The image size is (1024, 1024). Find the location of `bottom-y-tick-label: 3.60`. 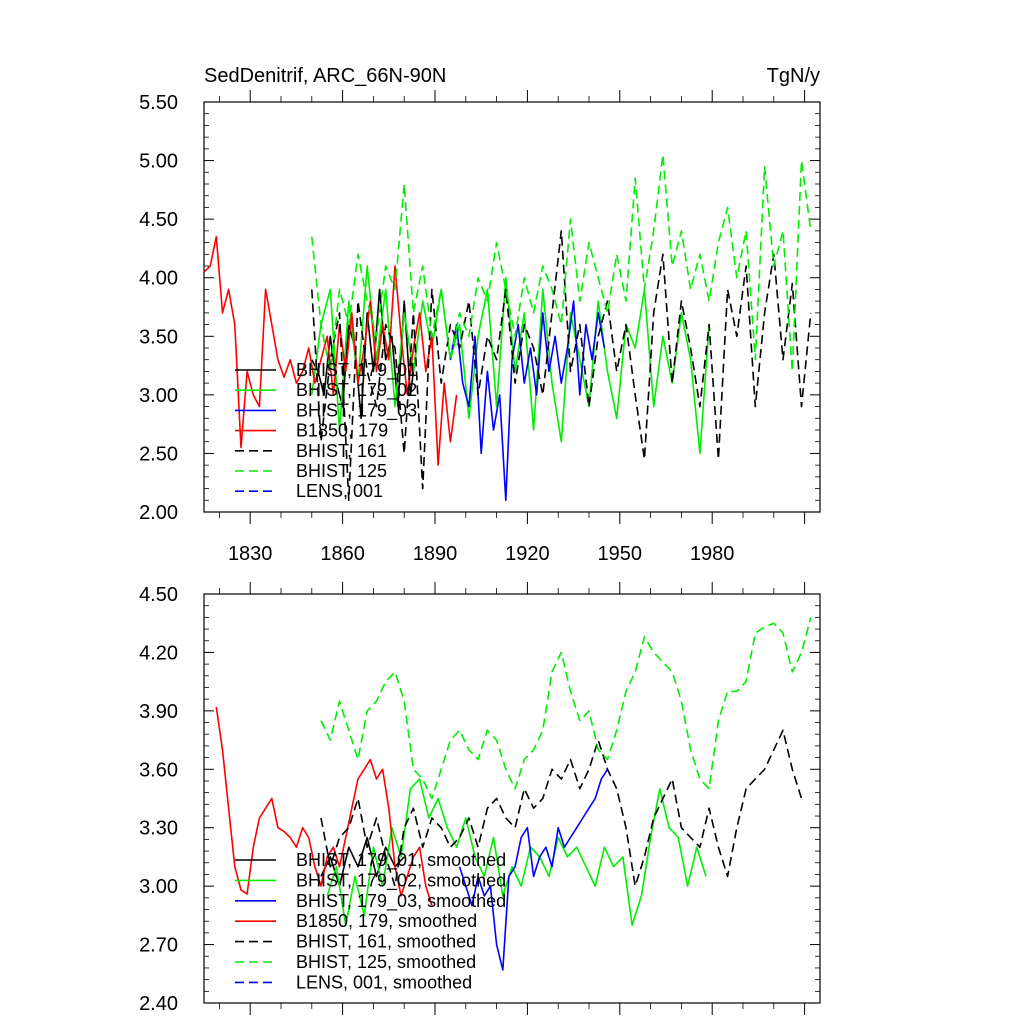

bottom-y-tick-label: 3.60 is located at coordinates (158, 770).